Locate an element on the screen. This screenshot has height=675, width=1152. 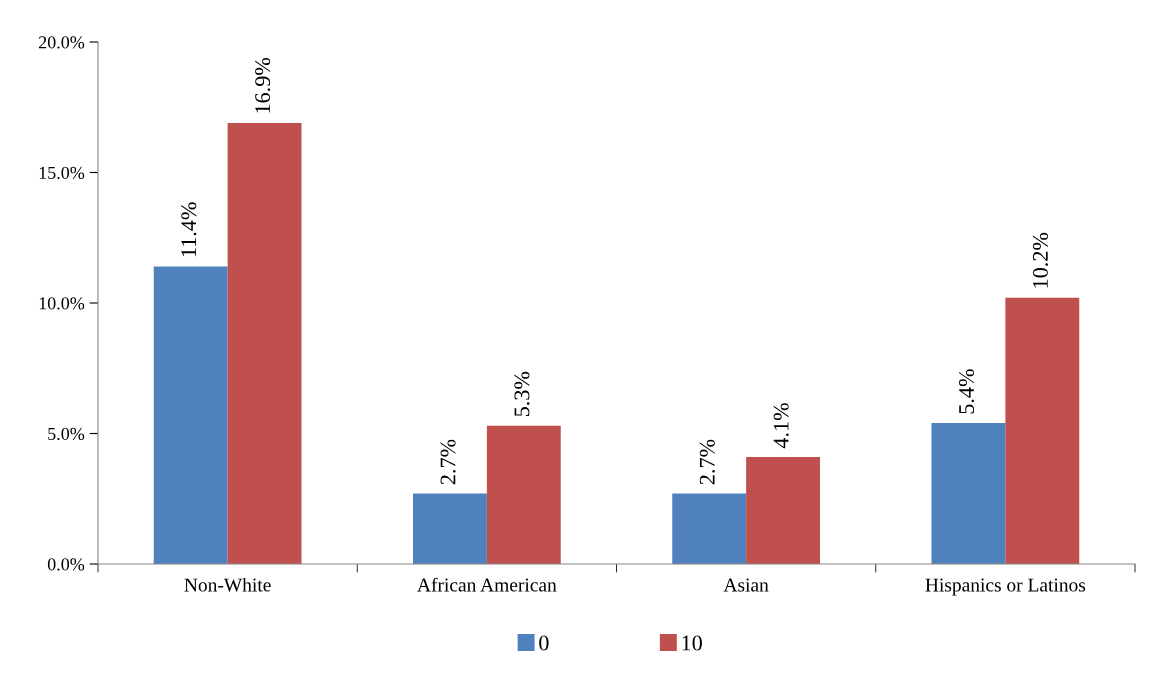
x-tick-label: Non-White is located at coordinates (227, 584).